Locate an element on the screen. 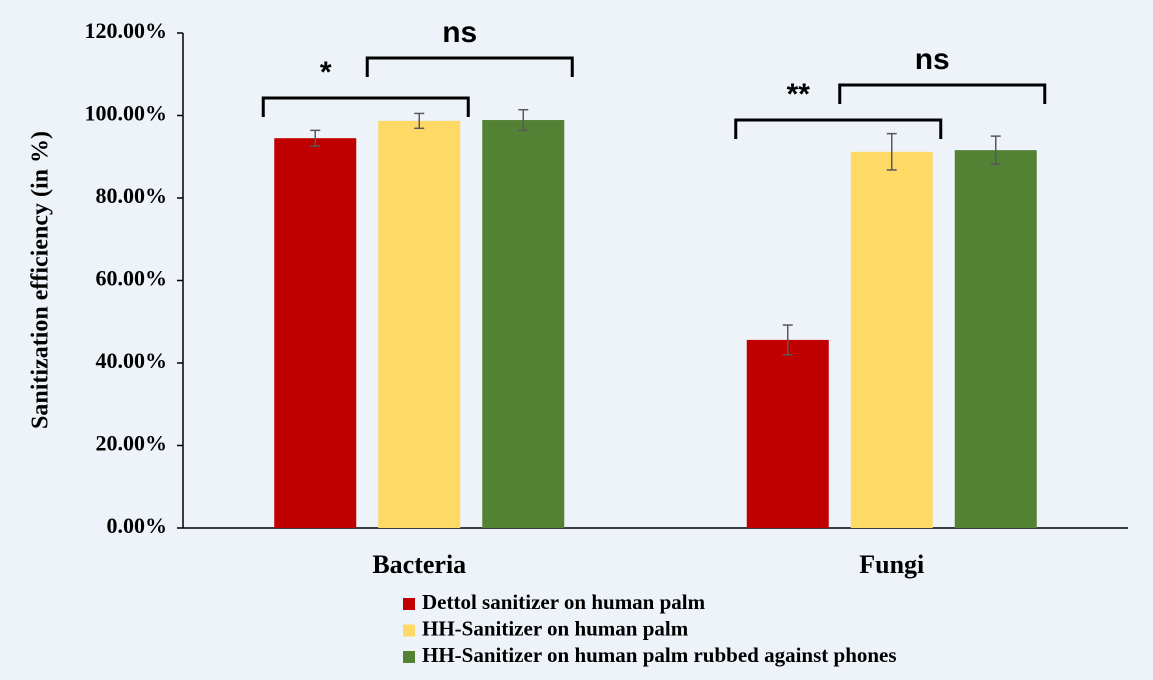 The image size is (1153, 680). x-tick-label: Bacteria is located at coordinates (419, 564).